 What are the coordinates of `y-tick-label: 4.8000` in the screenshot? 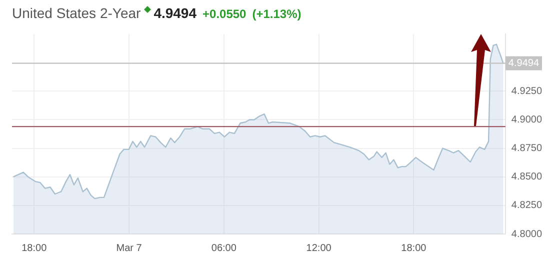 It's located at (526, 234).